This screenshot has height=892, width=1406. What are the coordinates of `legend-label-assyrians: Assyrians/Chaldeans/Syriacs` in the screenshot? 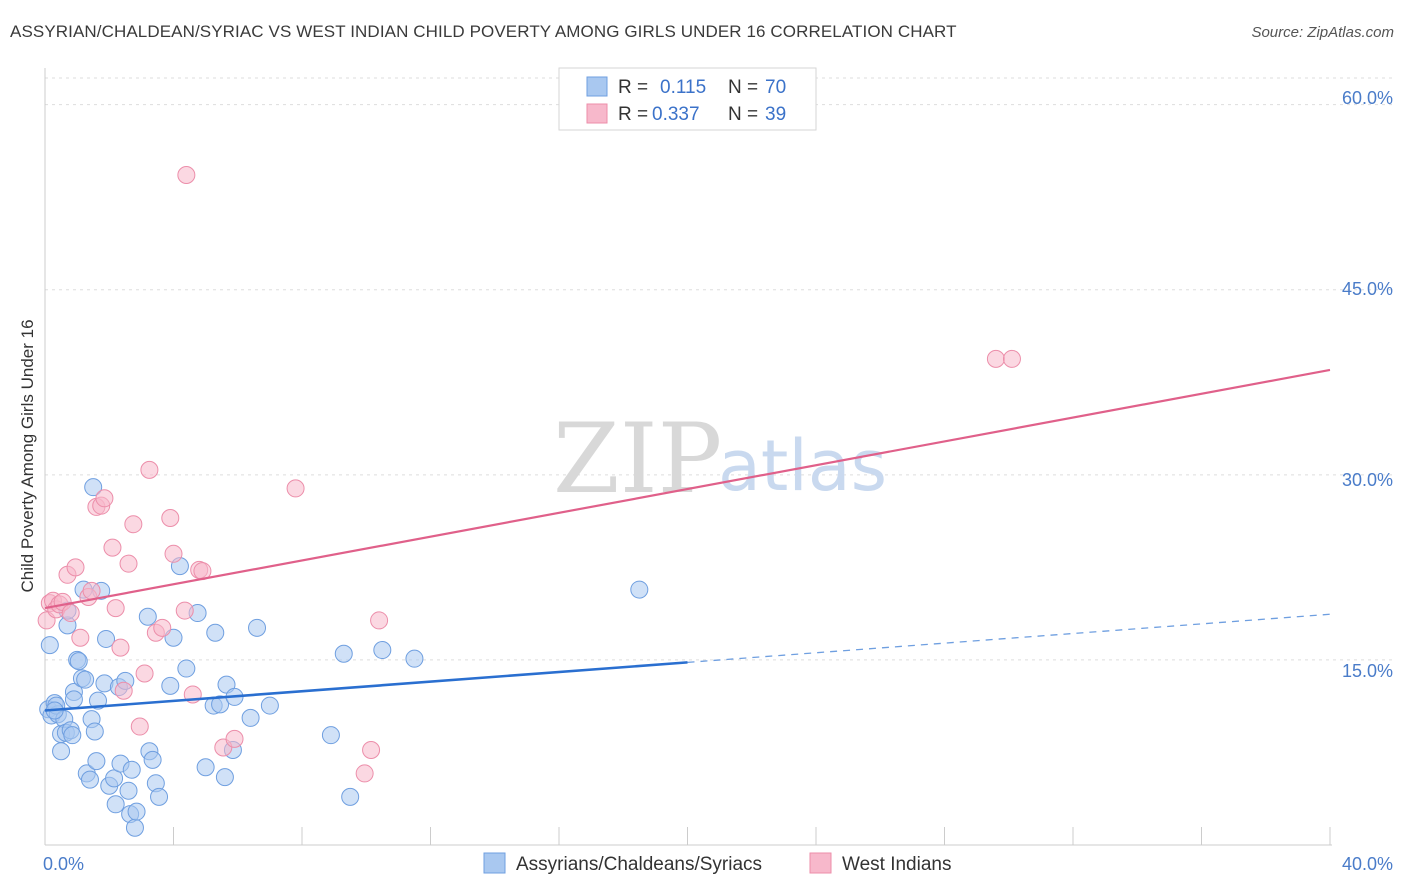 It's located at (639, 864).